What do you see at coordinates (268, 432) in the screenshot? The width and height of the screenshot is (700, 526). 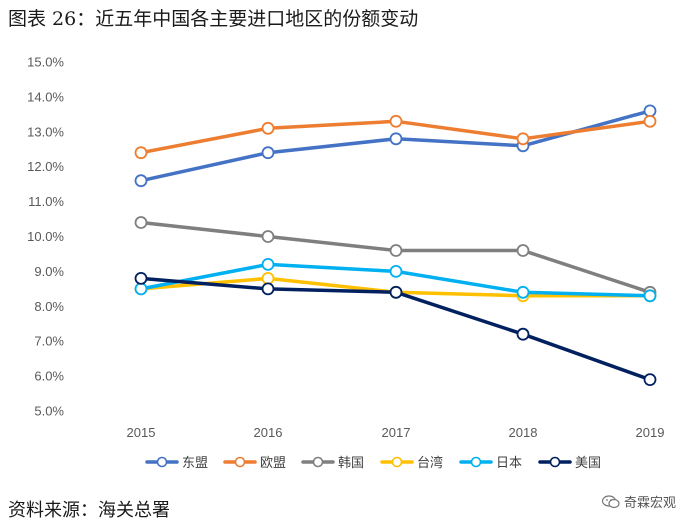 I see `x-tick-label: 2016` at bounding box center [268, 432].